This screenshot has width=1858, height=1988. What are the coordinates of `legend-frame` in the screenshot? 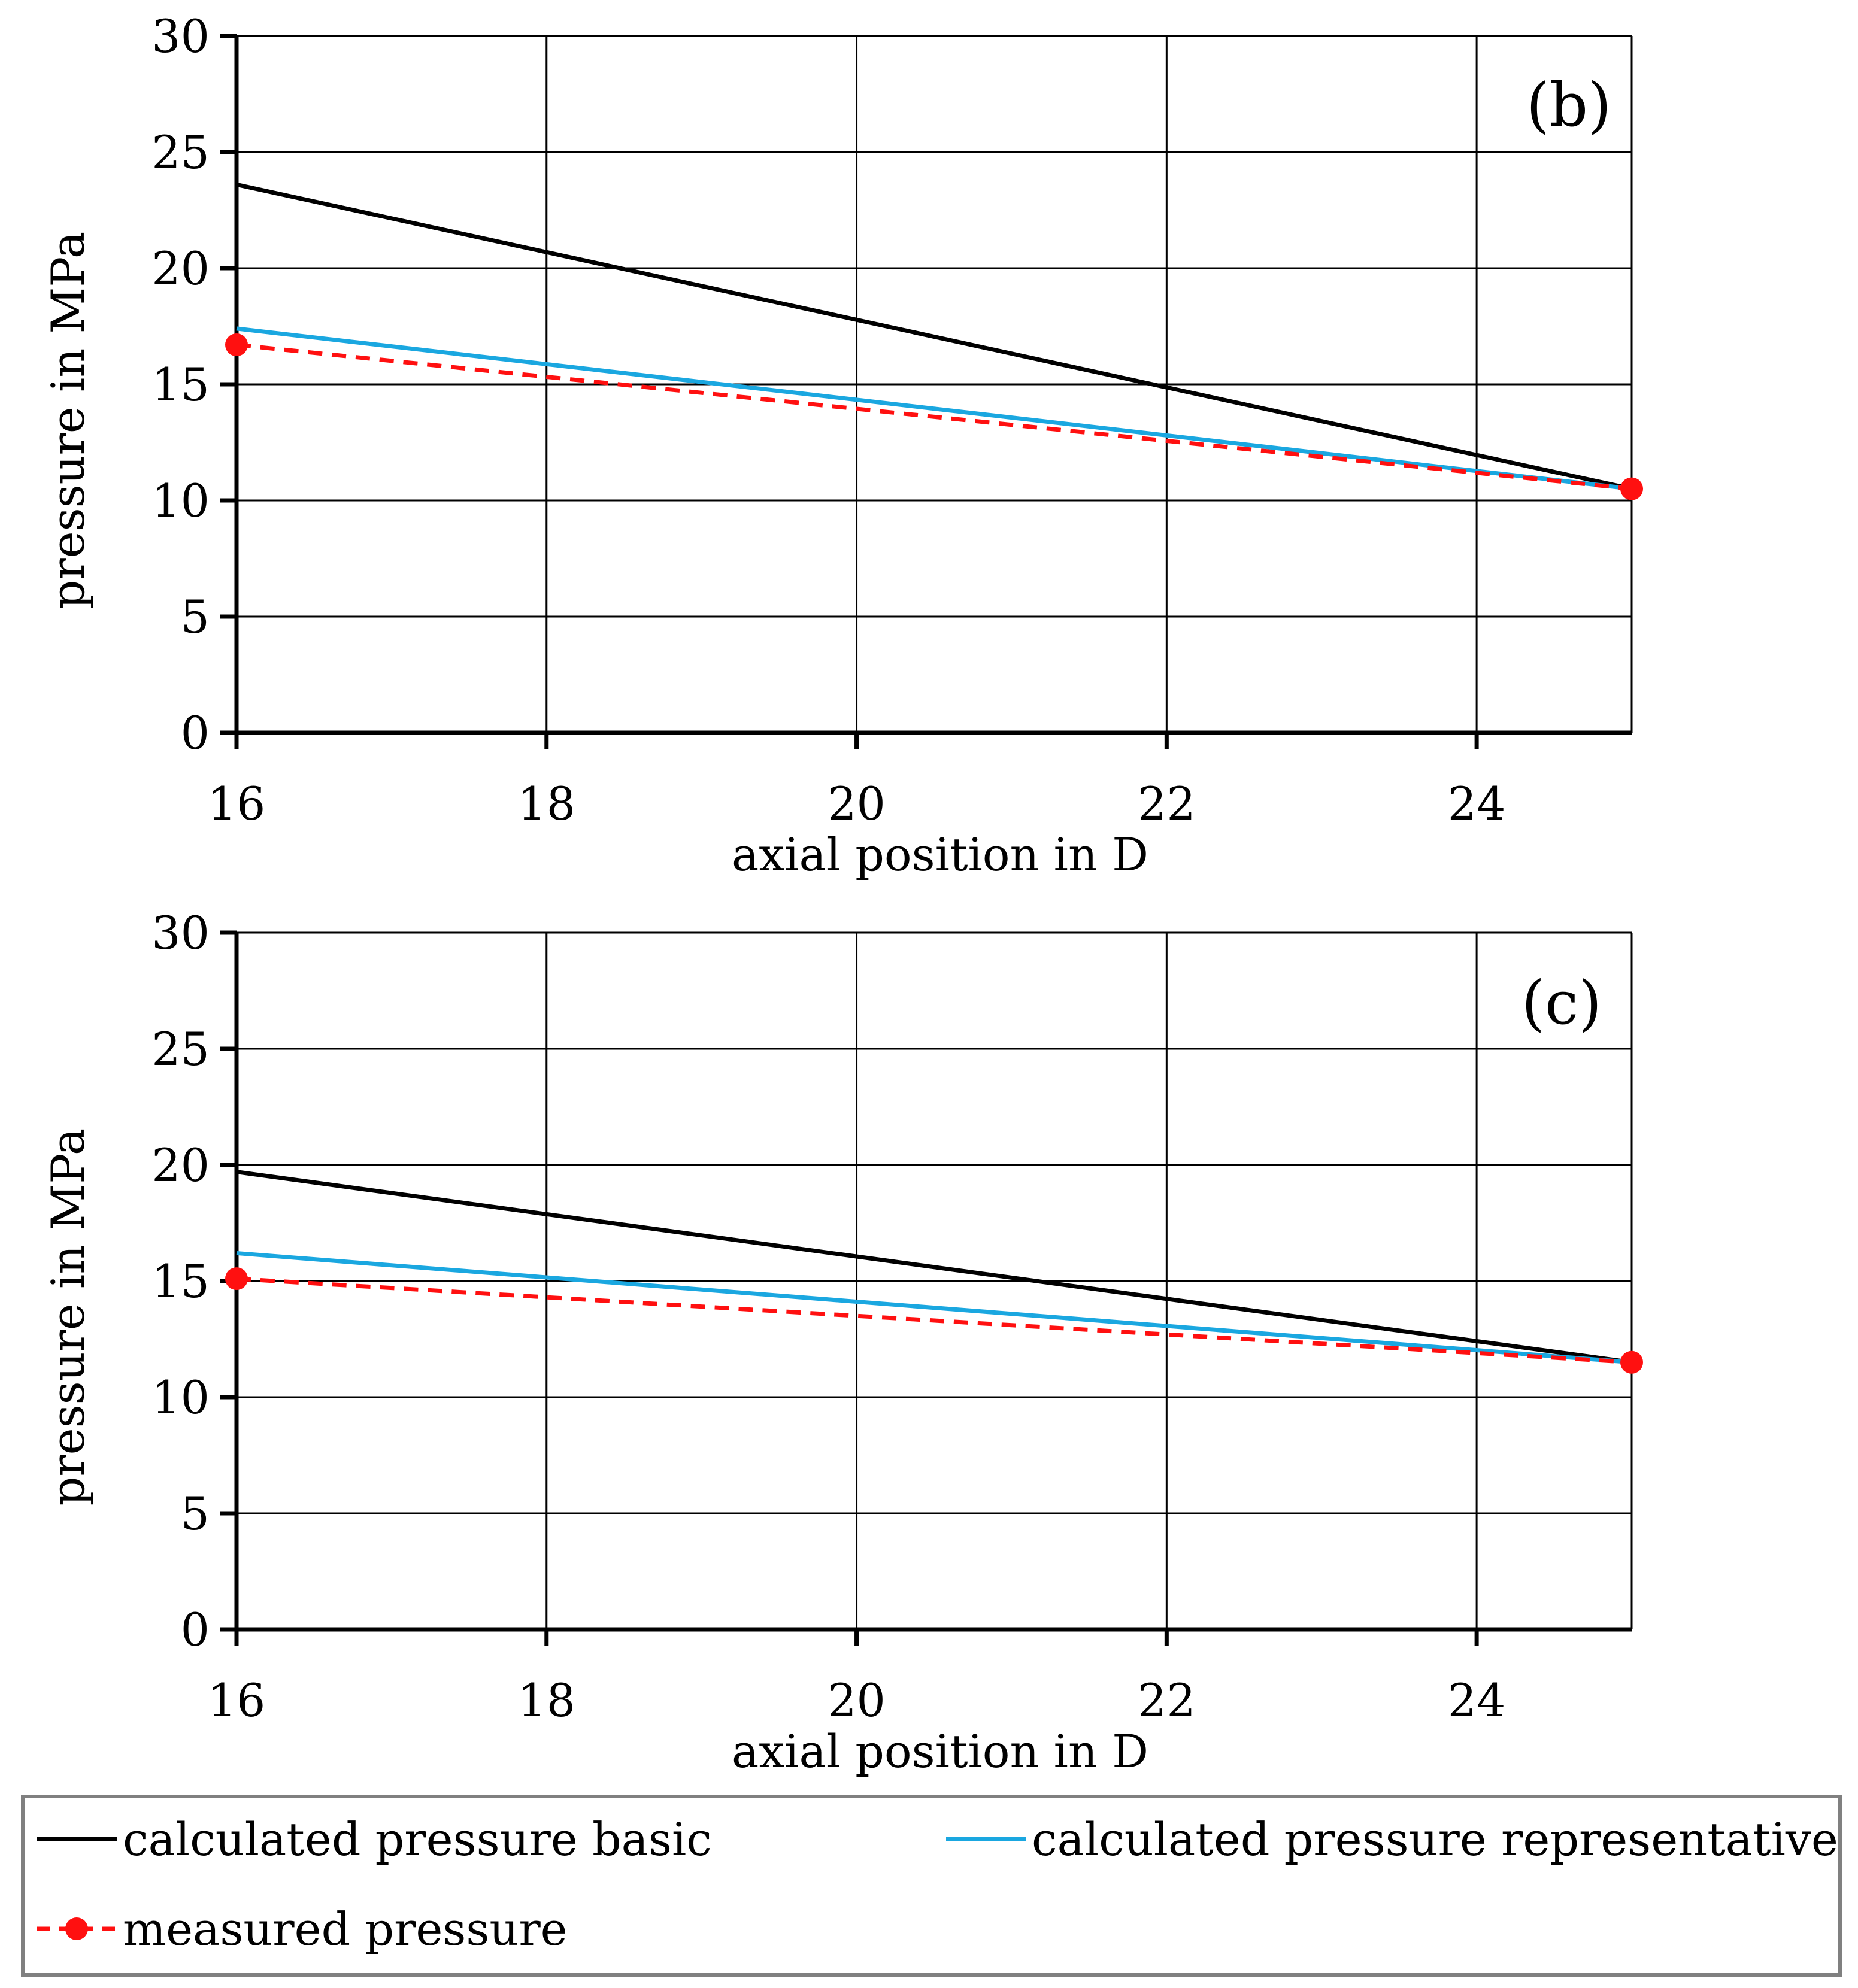 It's located at (932, 1886).